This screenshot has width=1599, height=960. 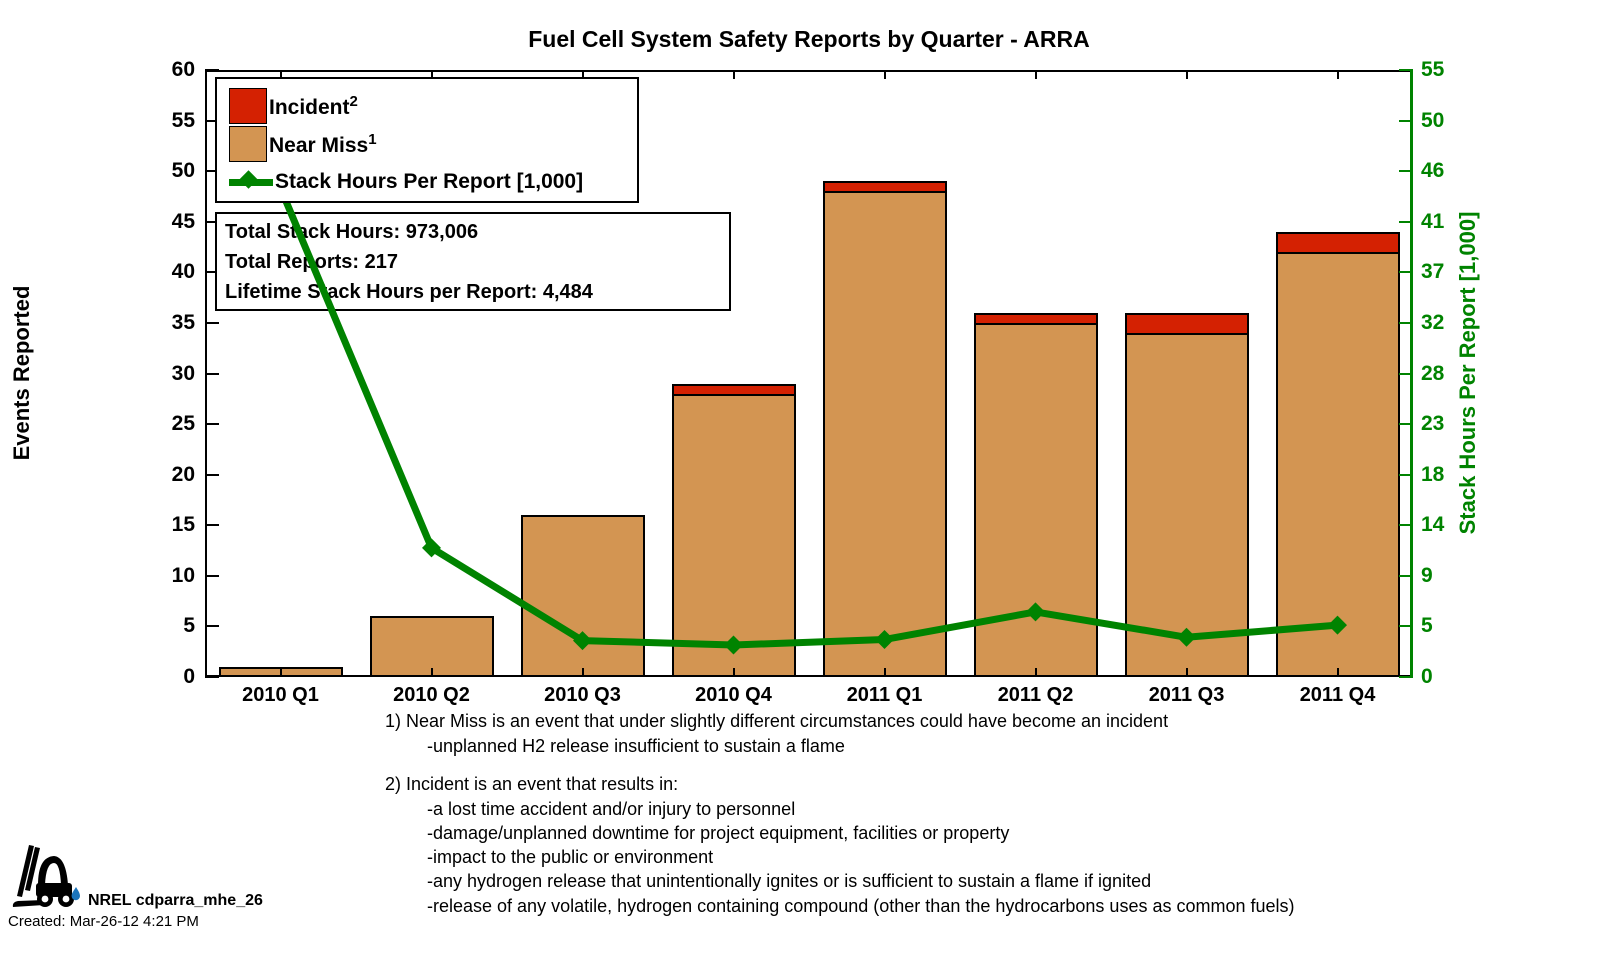 I want to click on right-axis-tick-label: 18, so click(x=1433, y=474).